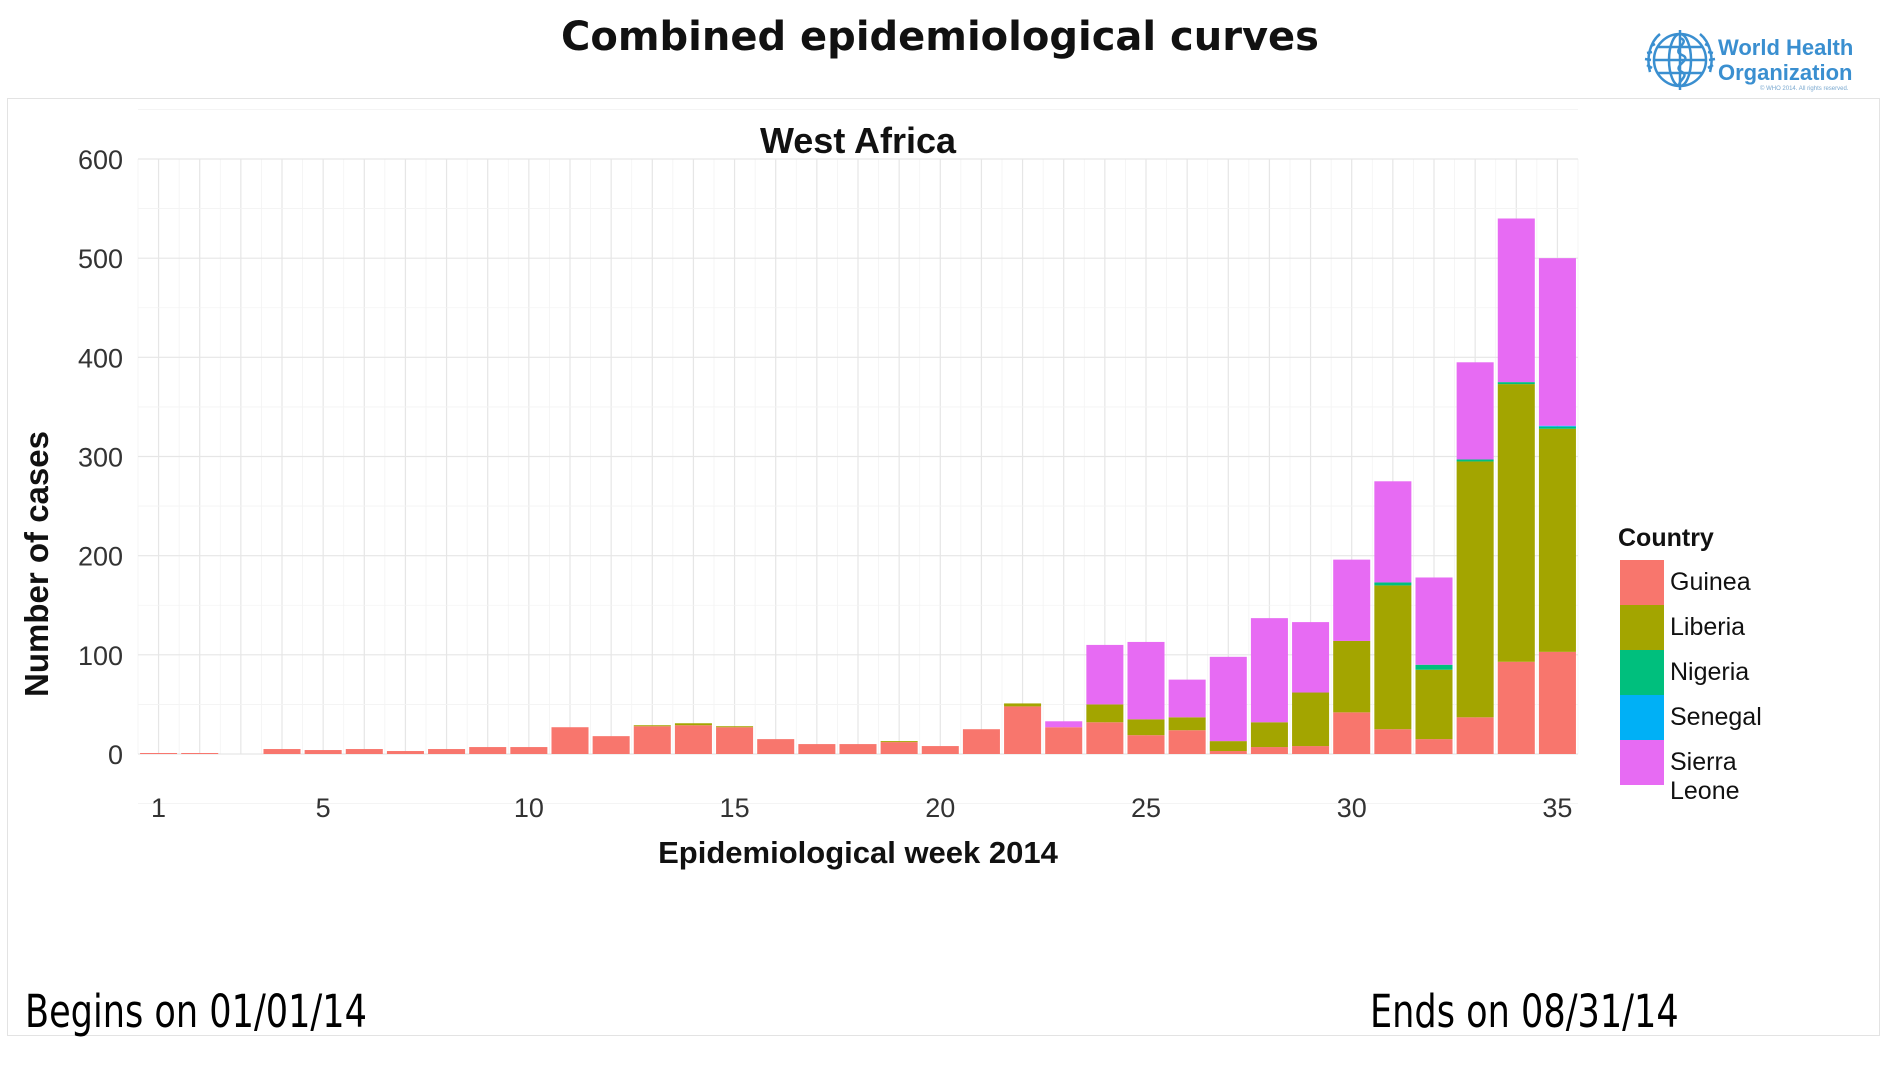 The height and width of the screenshot is (1070, 1880). I want to click on x-tick-label: 25, so click(1146, 808).